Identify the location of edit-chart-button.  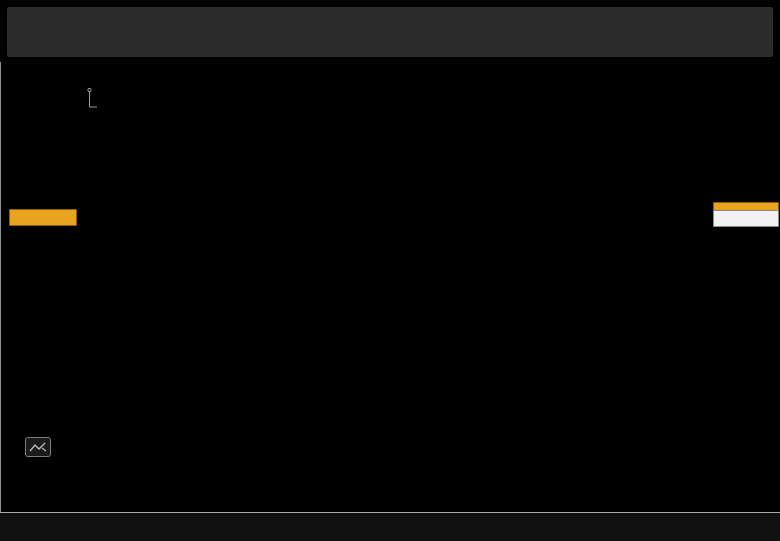
(38, 447).